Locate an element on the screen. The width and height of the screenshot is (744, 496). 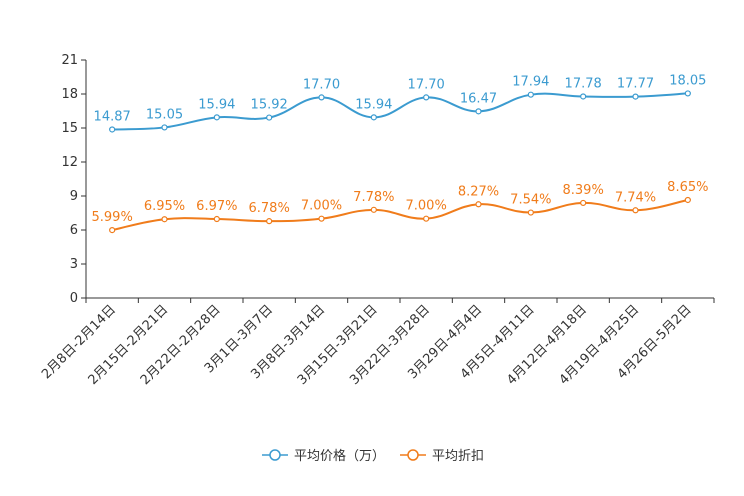
data-label: 6.78% is located at coordinates (269, 208).